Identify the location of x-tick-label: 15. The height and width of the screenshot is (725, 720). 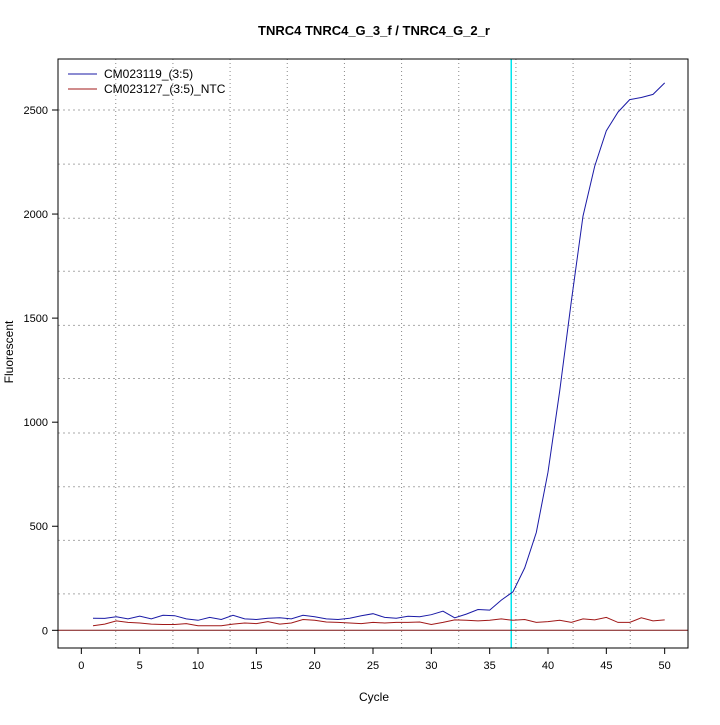
(256, 666).